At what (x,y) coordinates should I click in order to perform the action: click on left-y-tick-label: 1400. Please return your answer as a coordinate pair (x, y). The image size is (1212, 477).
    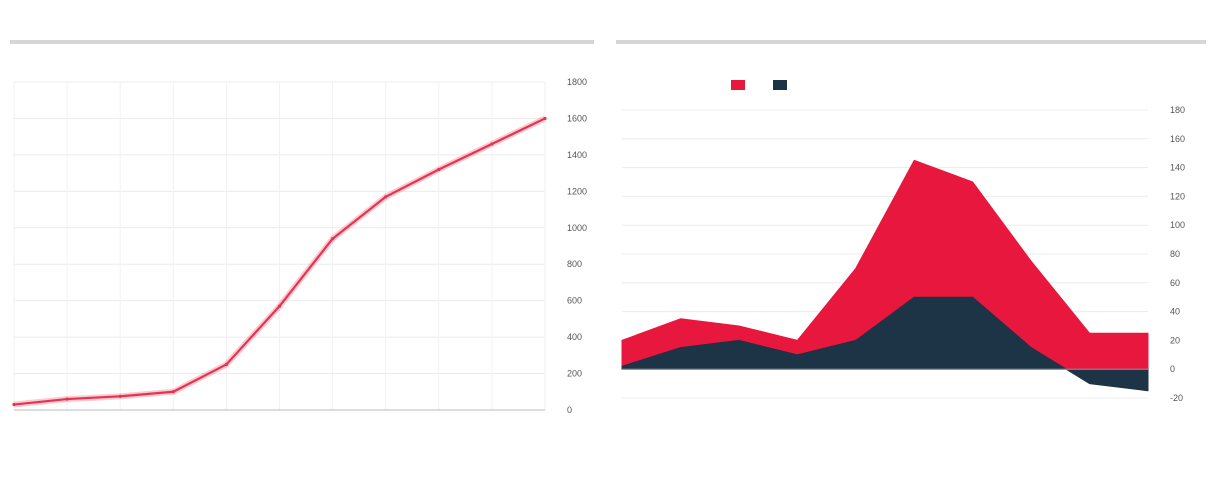
    Looking at the image, I should click on (577, 155).